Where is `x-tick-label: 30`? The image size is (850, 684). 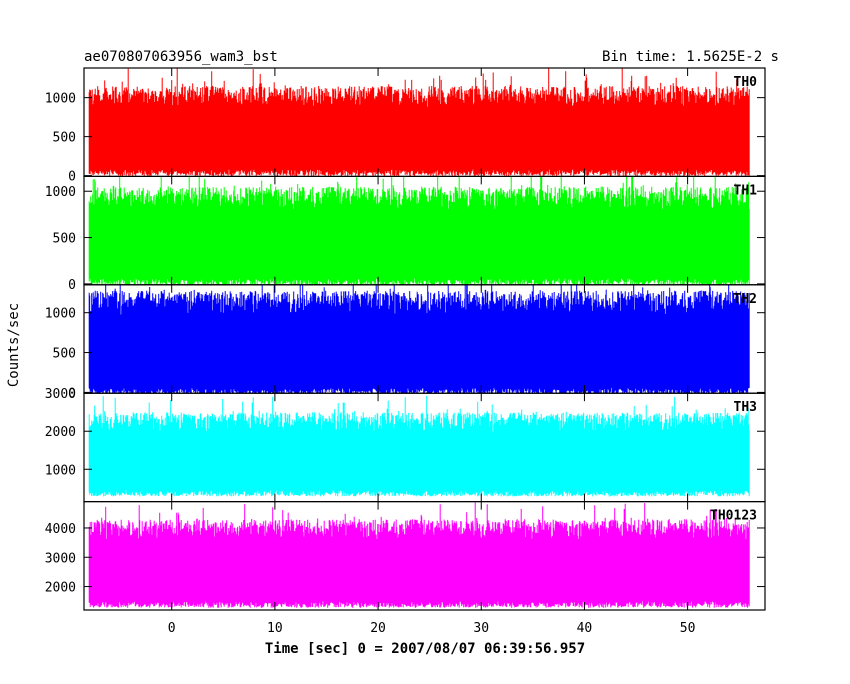 x-tick-label: 30 is located at coordinates (481, 628).